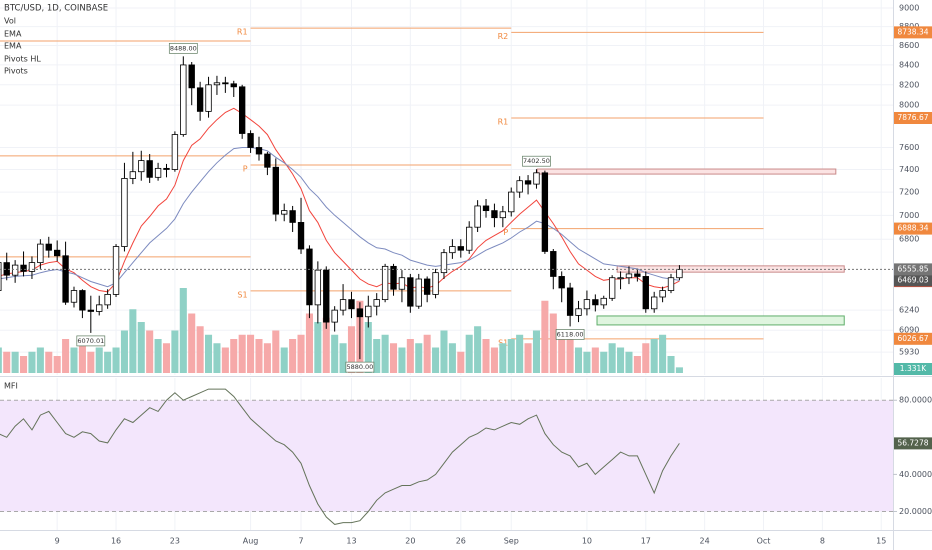  Describe the element at coordinates (175, 541) in the screenshot. I see `x-tick-label: 23` at that location.